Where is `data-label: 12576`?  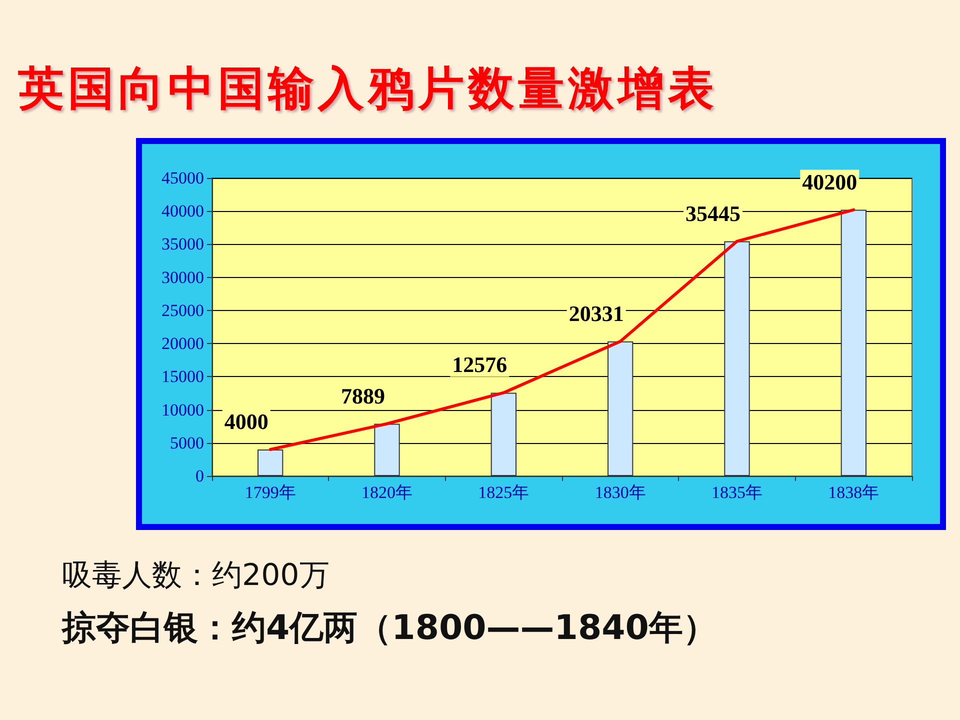
data-label: 12576 is located at coordinates (480, 365).